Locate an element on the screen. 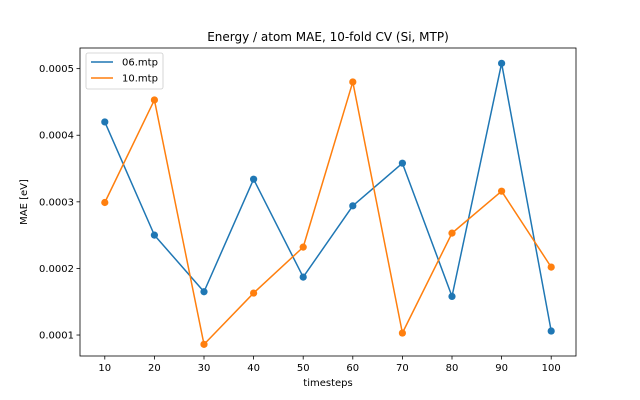  x-axis: 10 20 30 40 50 60 70 80 90 100 is located at coordinates (329, 365).